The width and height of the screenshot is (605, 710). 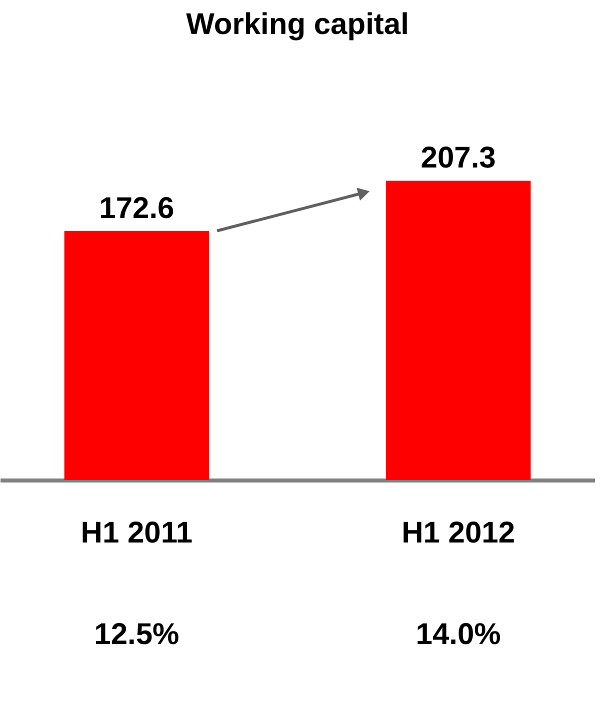 I want to click on x-tick-label: H1 2011, so click(x=136, y=533).